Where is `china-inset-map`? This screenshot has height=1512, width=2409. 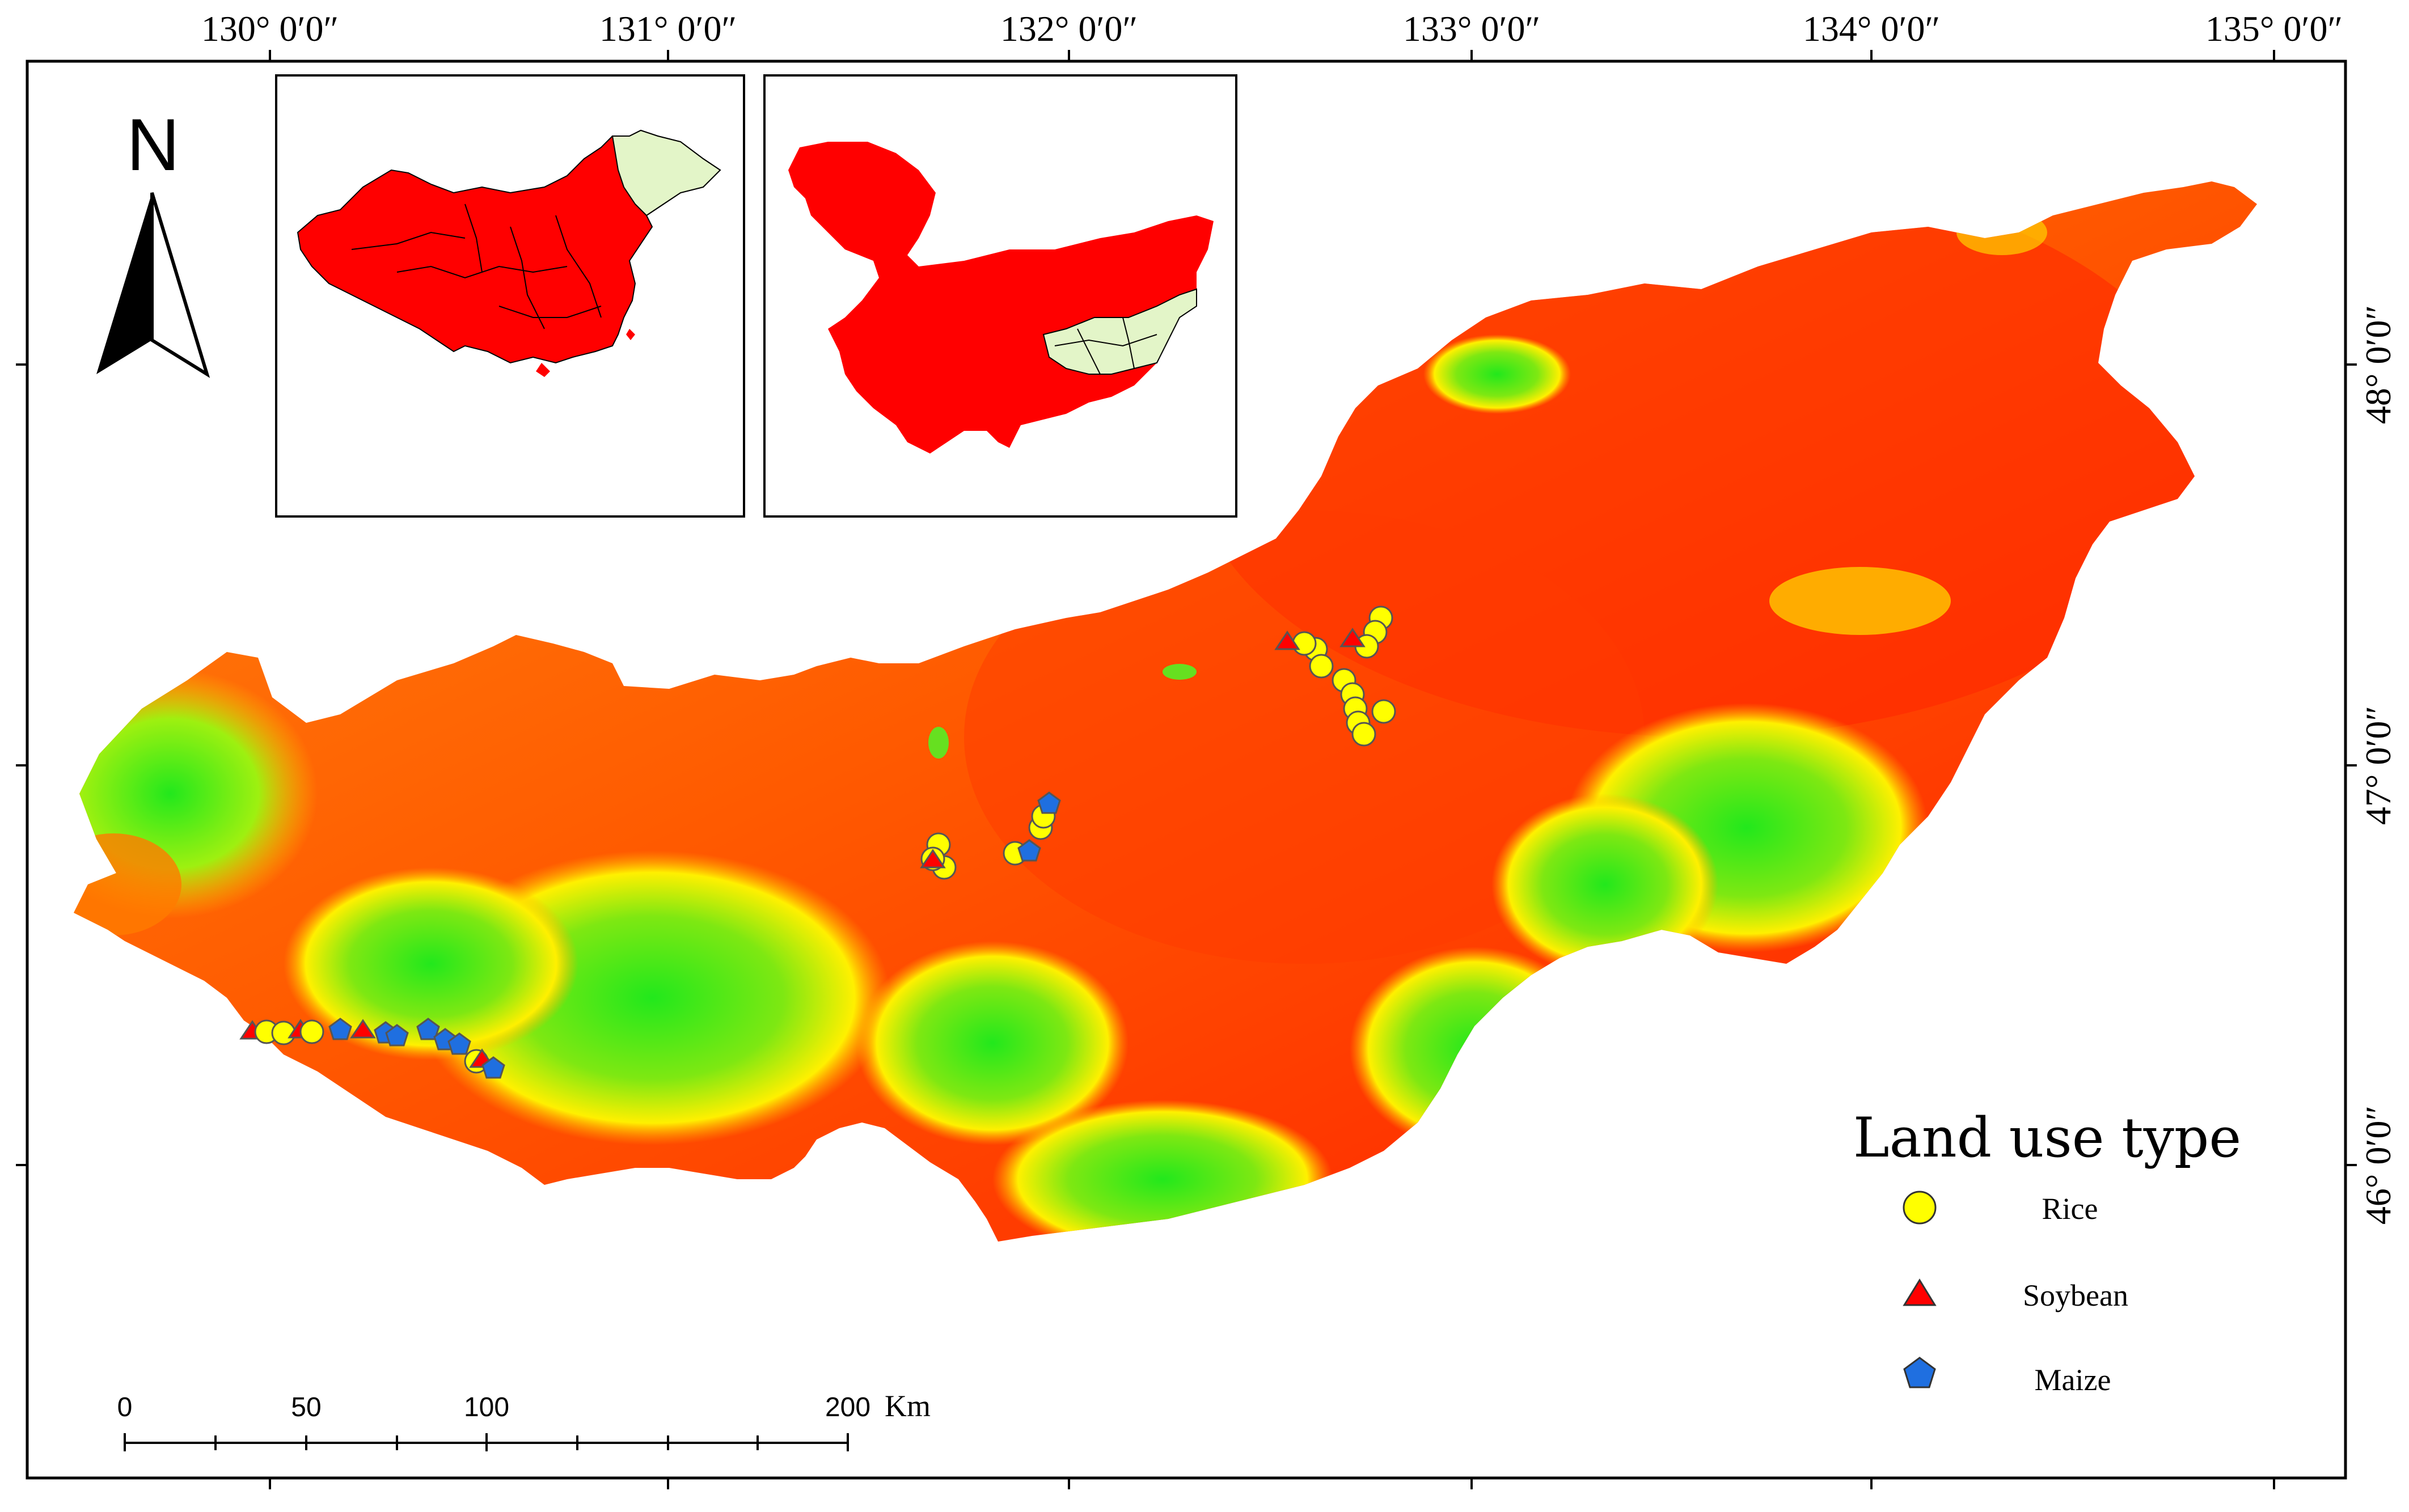 china-inset-map is located at coordinates (510, 296).